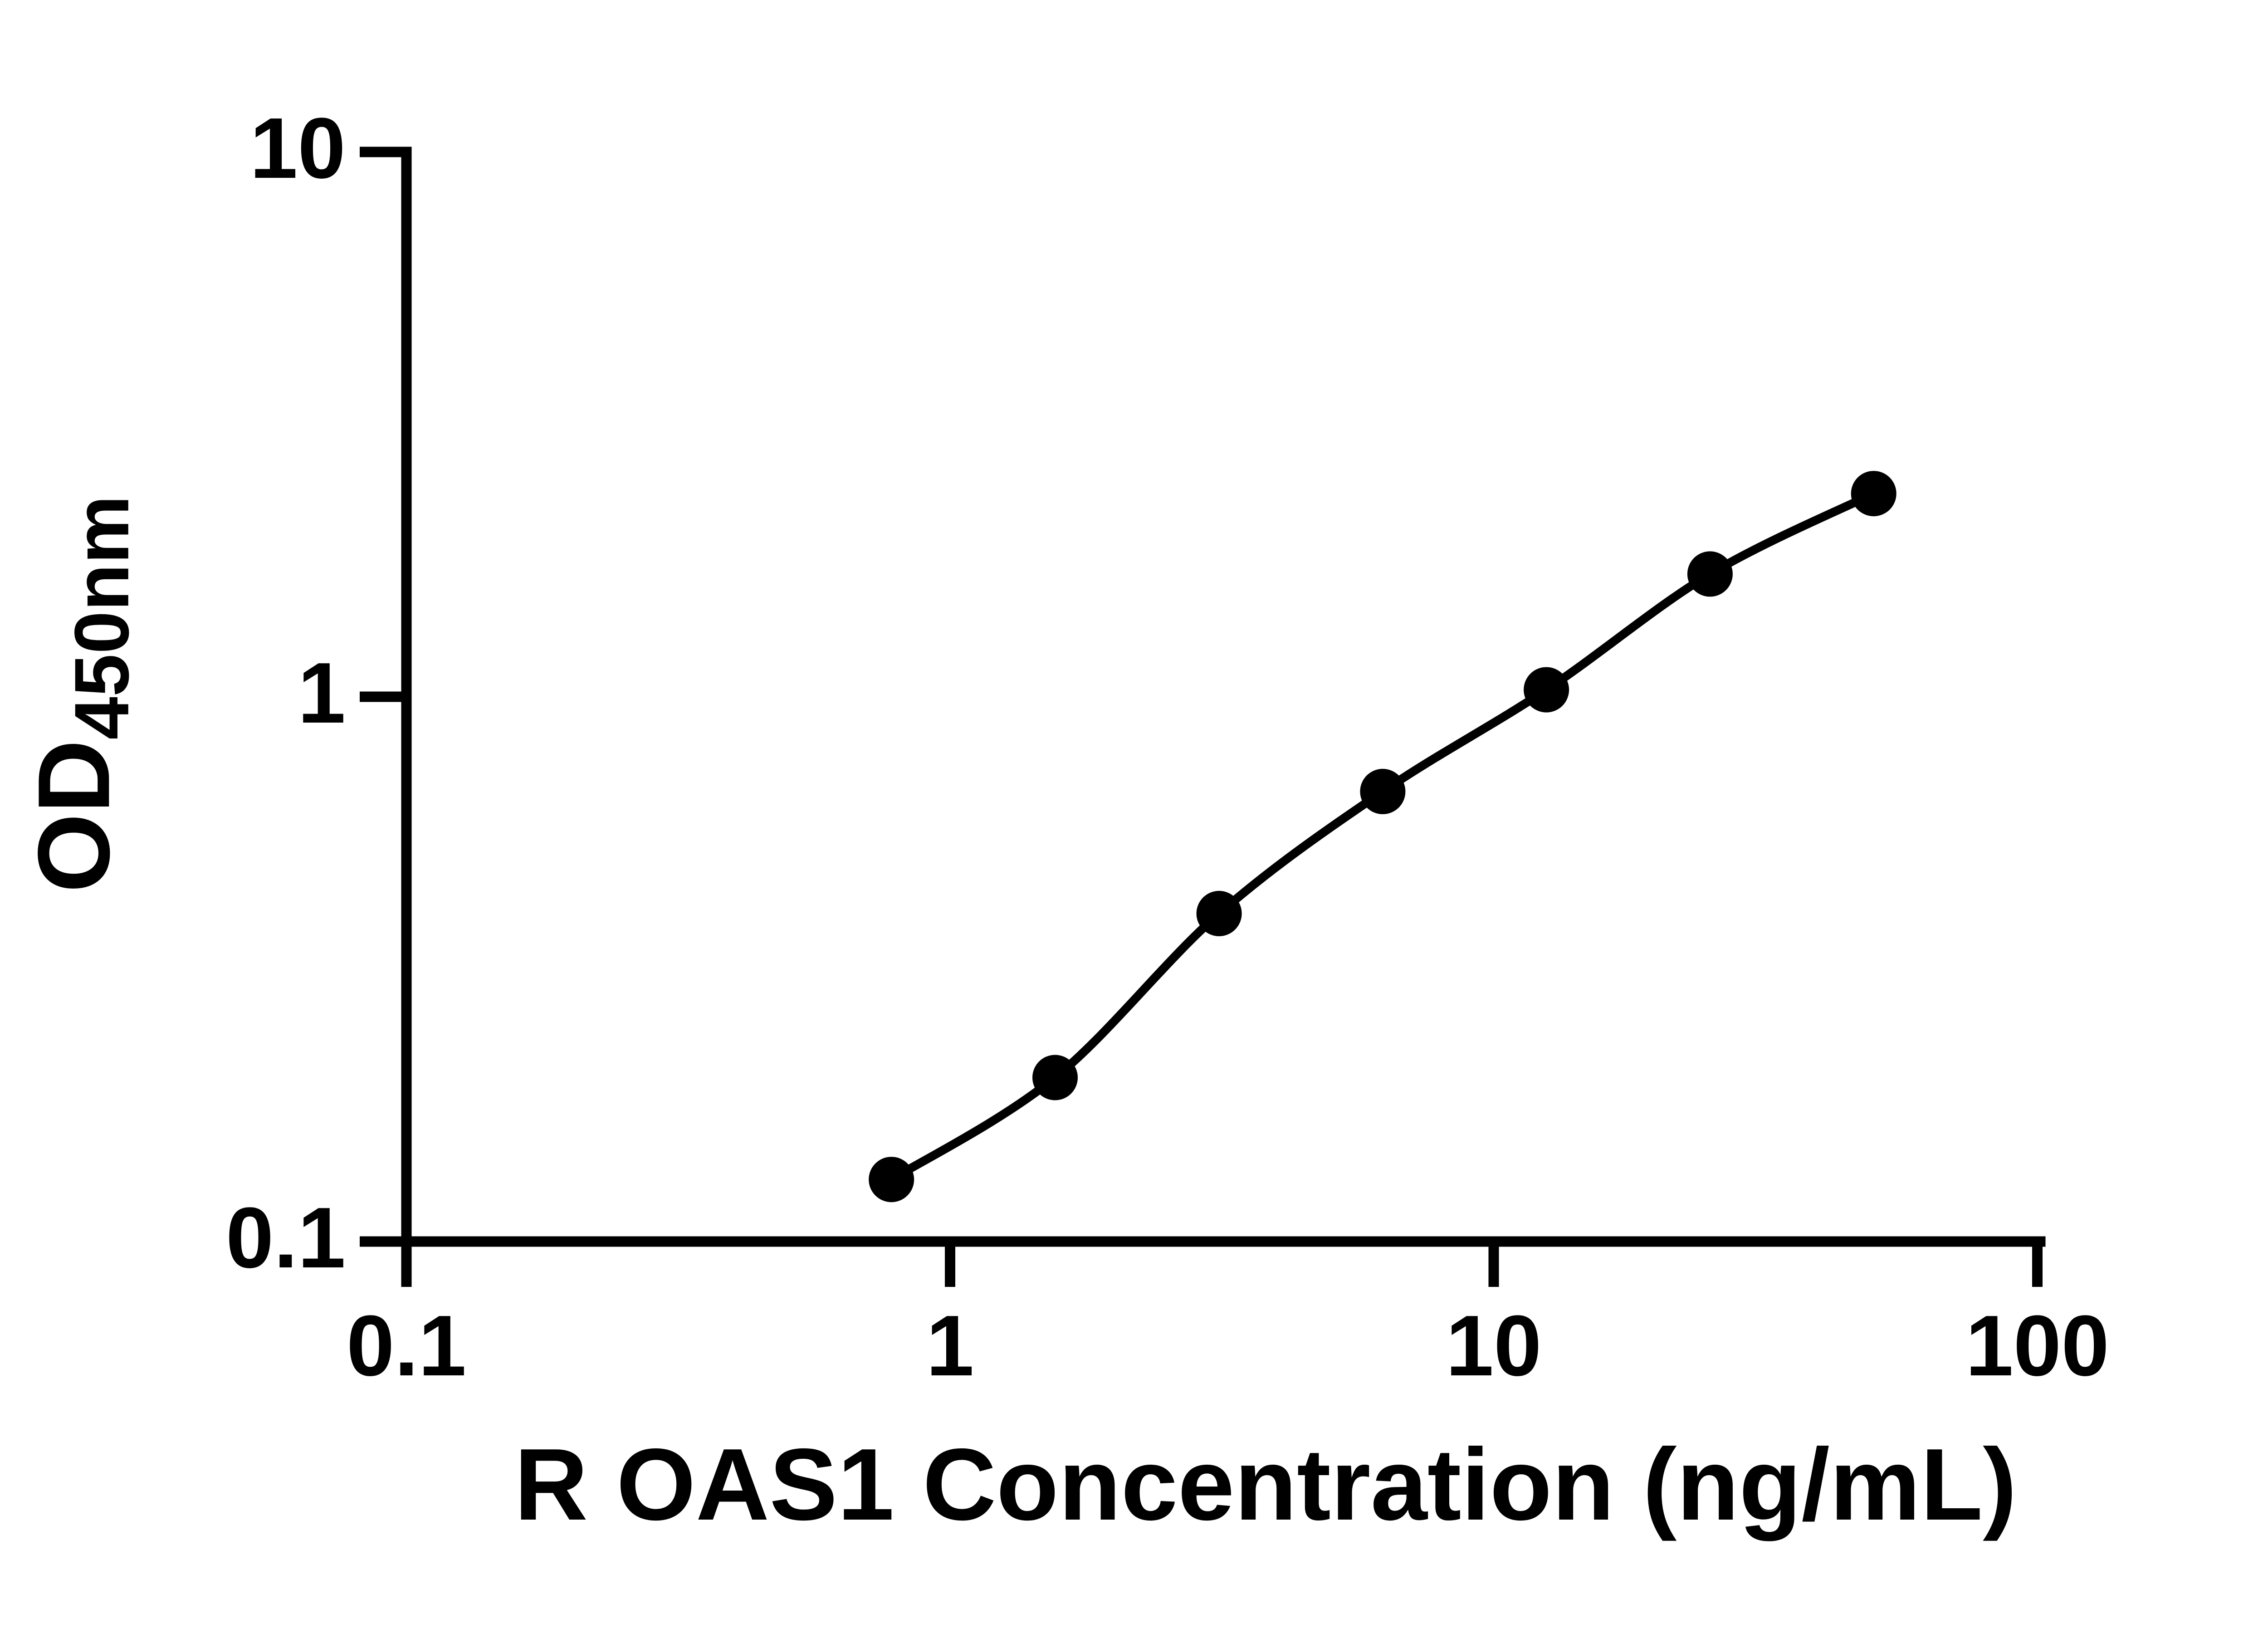  What do you see at coordinates (298, 148) in the screenshot?
I see `y-tick-label: 10` at bounding box center [298, 148].